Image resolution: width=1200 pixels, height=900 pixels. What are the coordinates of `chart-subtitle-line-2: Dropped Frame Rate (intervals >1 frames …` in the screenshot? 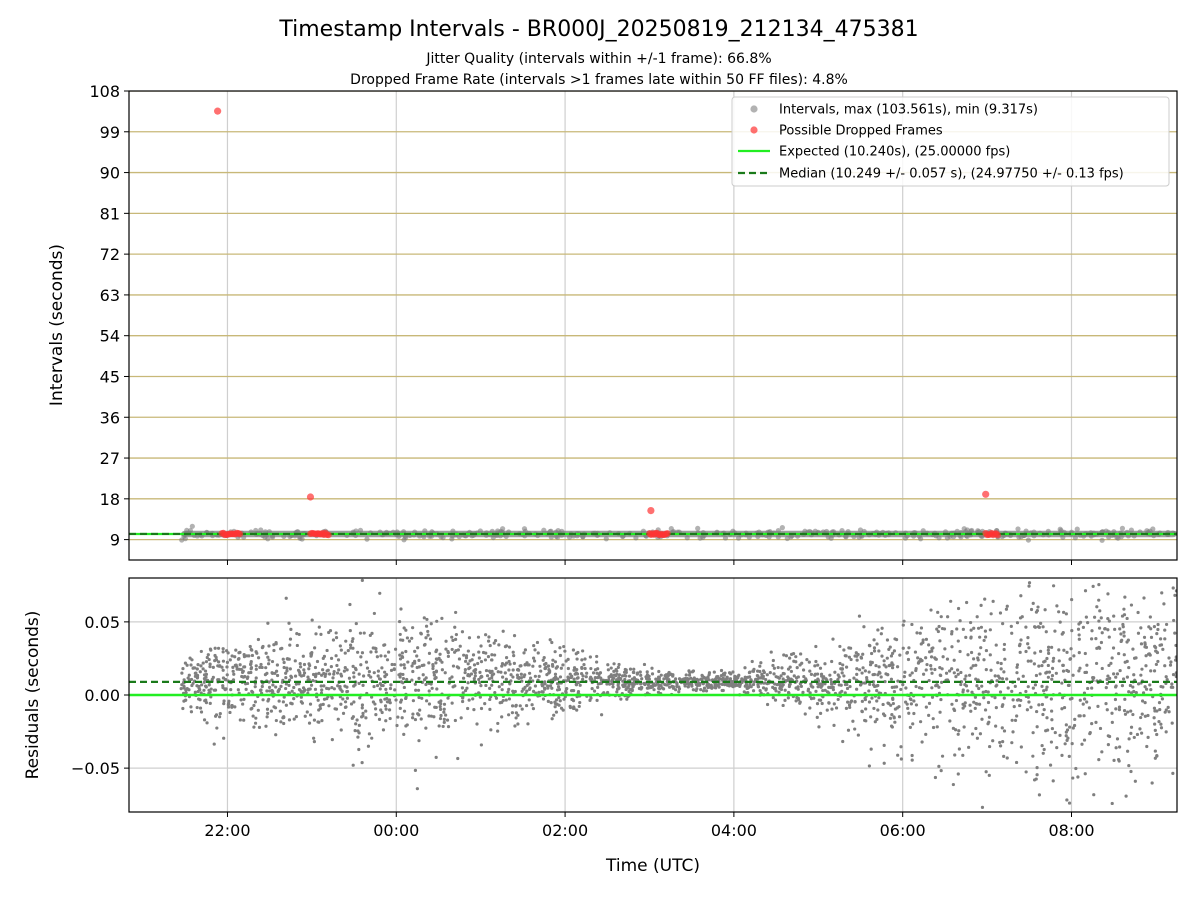 It's located at (599, 80).